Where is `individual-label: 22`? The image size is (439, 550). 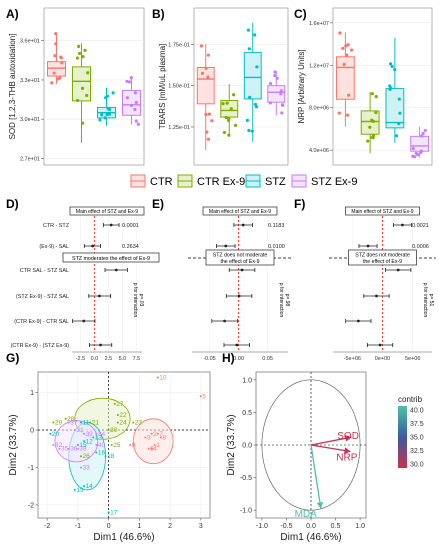 individual-label: 22 is located at coordinates (123, 415).